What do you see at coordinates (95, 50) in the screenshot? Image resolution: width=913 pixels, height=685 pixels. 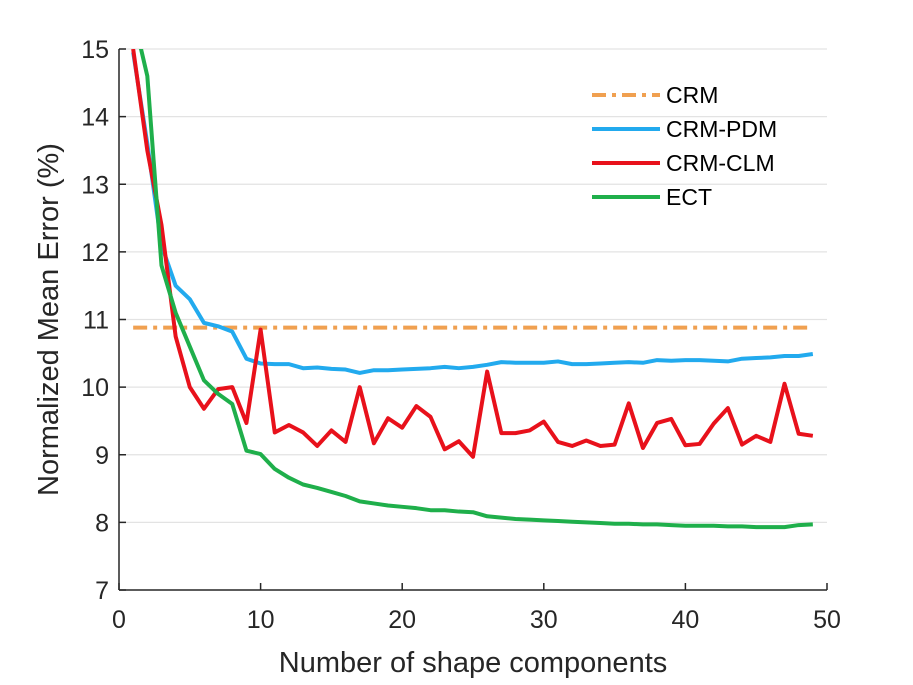 I see `y-tick-label: 15` at bounding box center [95, 50].